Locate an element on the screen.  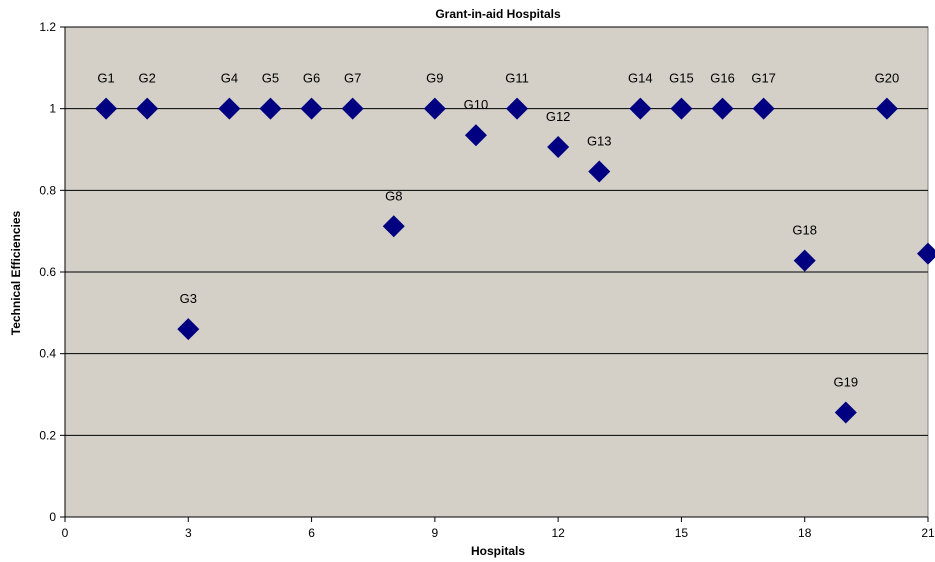
data-label: G2 is located at coordinates (147, 78).